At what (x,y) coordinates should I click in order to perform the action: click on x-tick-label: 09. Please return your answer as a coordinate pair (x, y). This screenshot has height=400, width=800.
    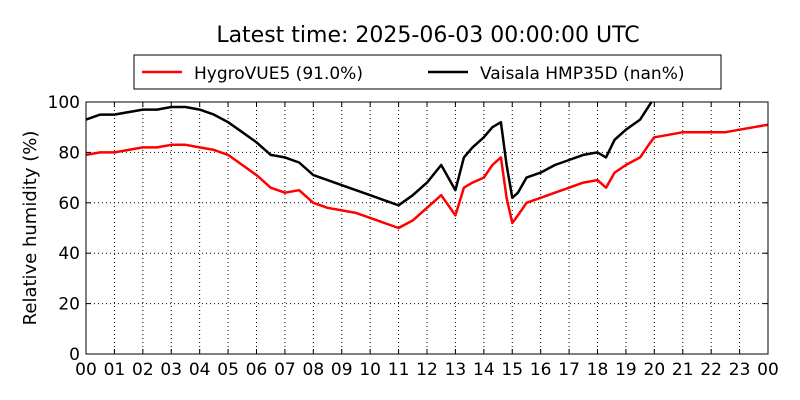
    Looking at the image, I should click on (342, 370).